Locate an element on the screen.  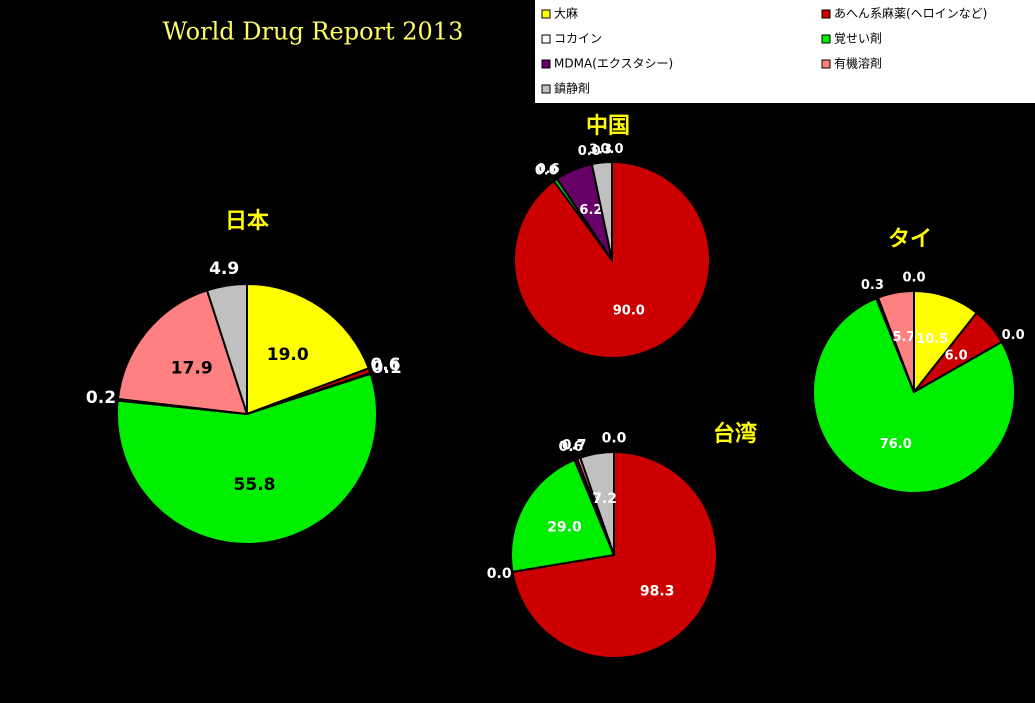
data-label: 0.7 is located at coordinates (574, 446).